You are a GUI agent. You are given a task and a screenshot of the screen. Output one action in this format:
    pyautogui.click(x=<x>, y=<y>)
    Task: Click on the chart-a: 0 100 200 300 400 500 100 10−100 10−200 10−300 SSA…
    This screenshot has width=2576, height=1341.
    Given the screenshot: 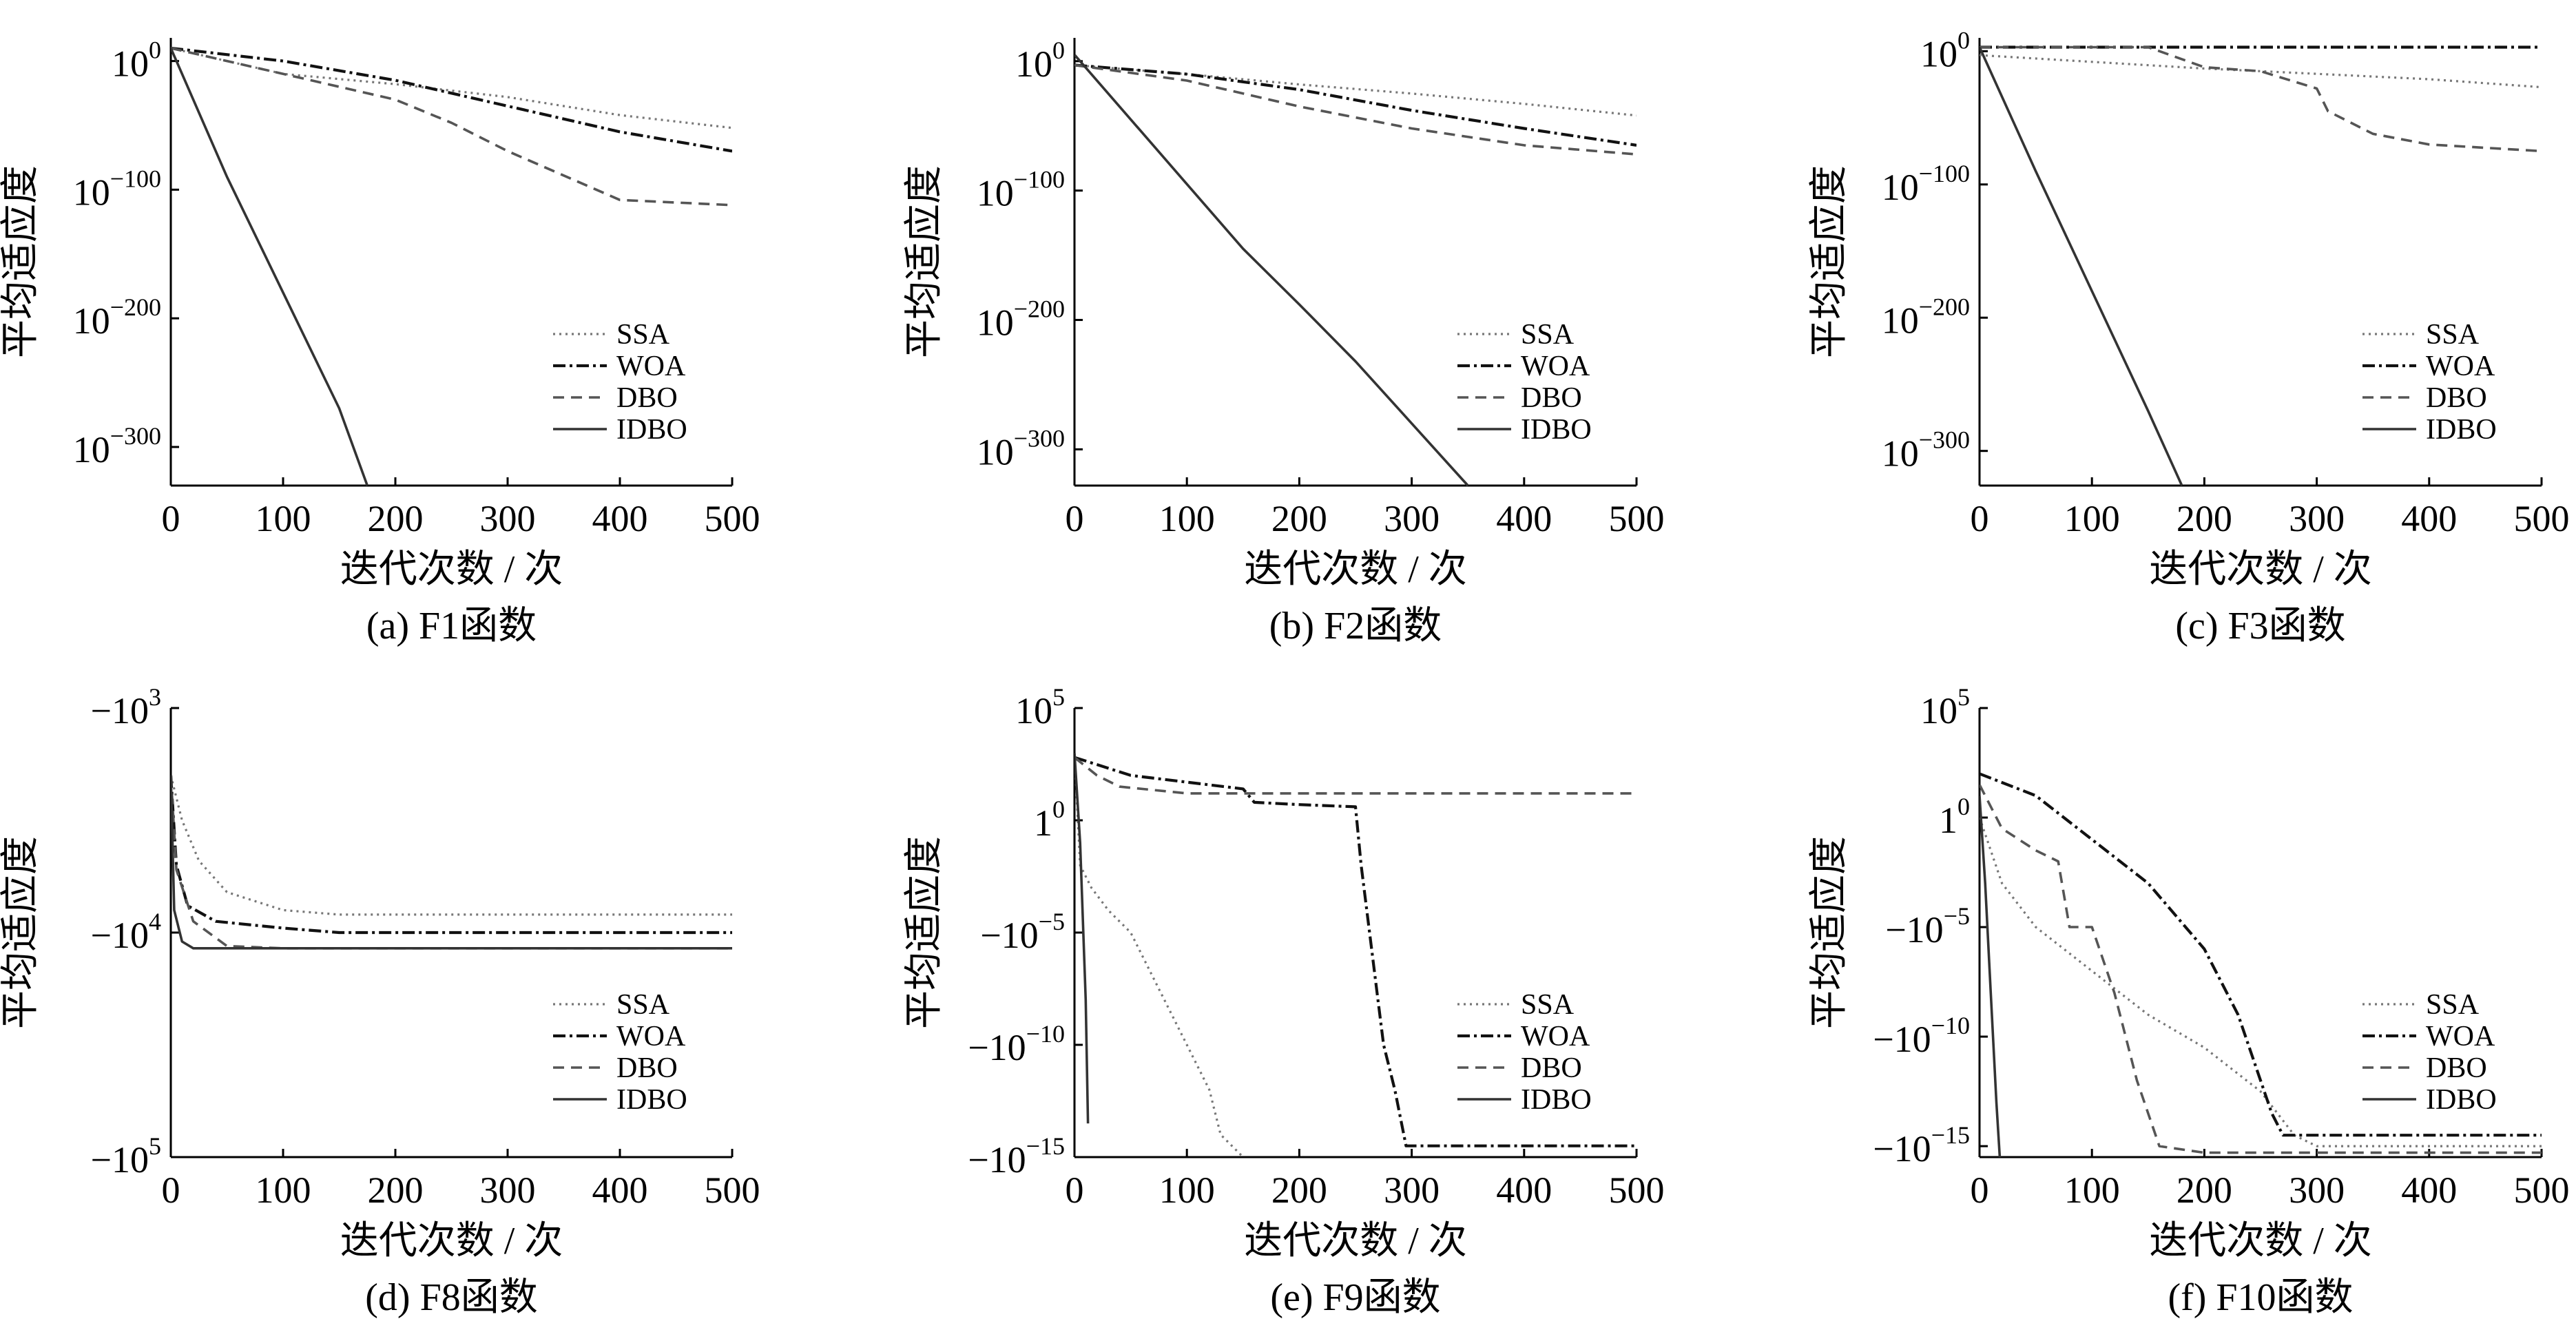 What is the action you would take?
    pyautogui.click(x=380, y=342)
    